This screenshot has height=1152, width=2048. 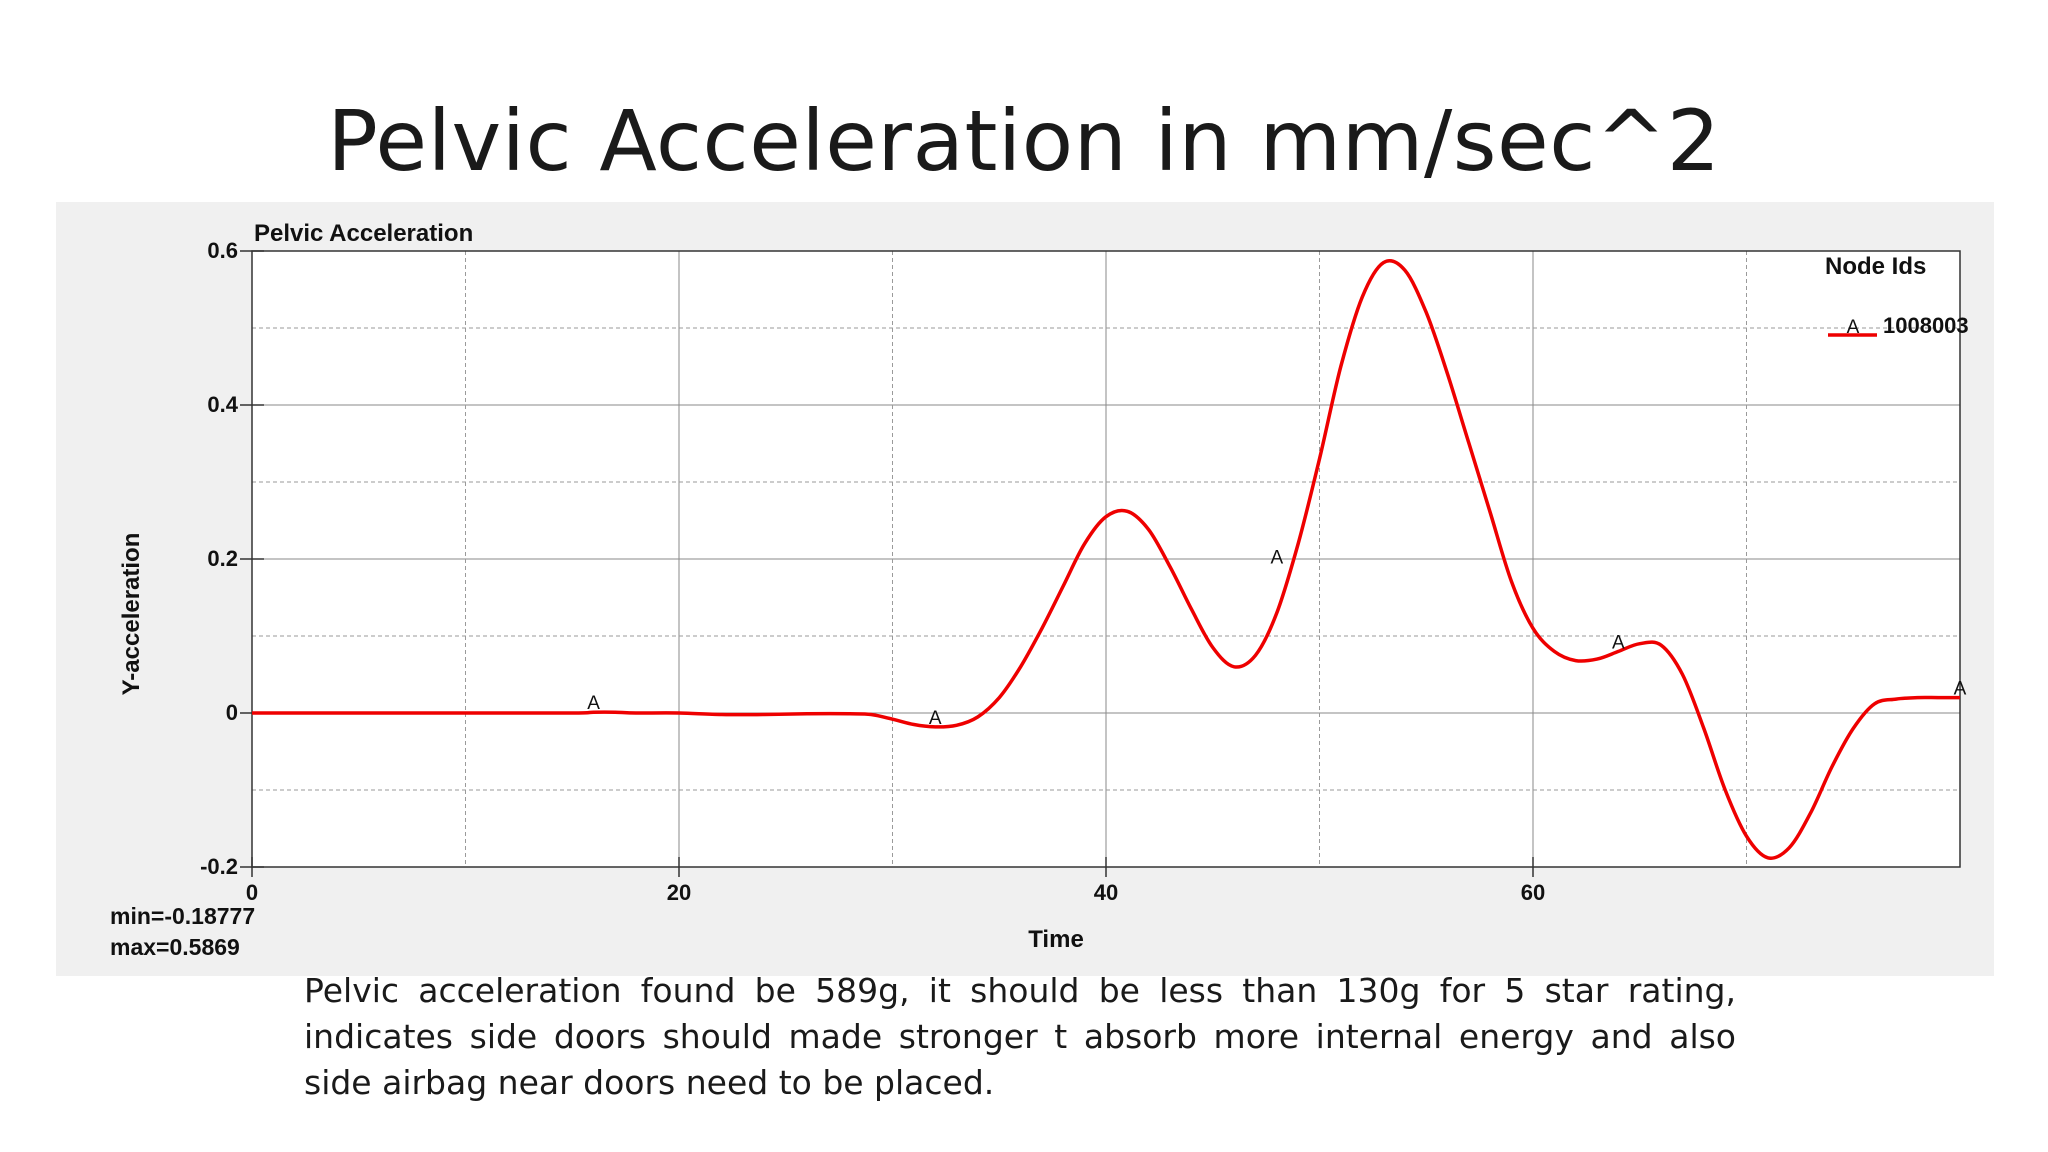 I want to click on y-tick-label: 0.4, so click(x=222, y=404).